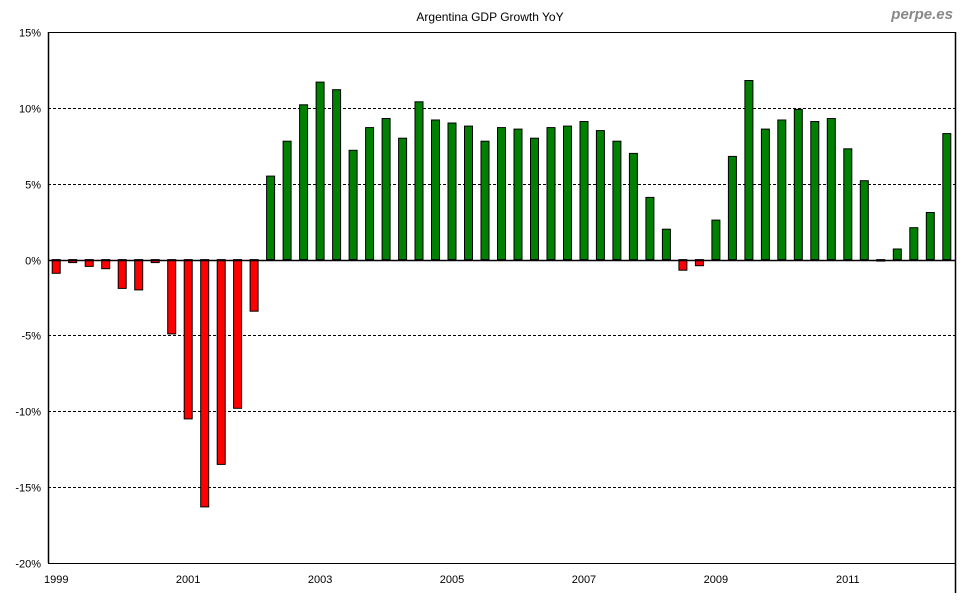 The image size is (980, 600). Describe the element at coordinates (28, 489) in the screenshot. I see `y-tick-label: -15%` at that location.